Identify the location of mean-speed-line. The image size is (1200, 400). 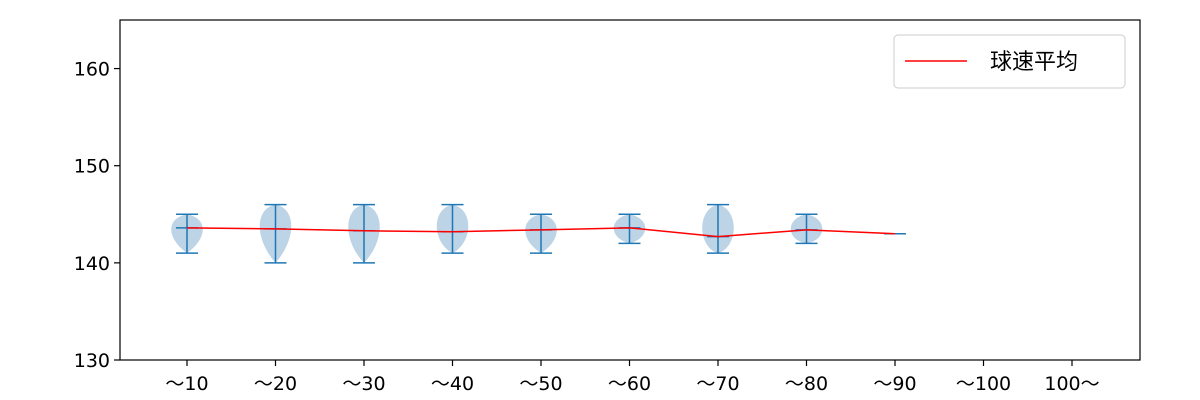
(541, 232).